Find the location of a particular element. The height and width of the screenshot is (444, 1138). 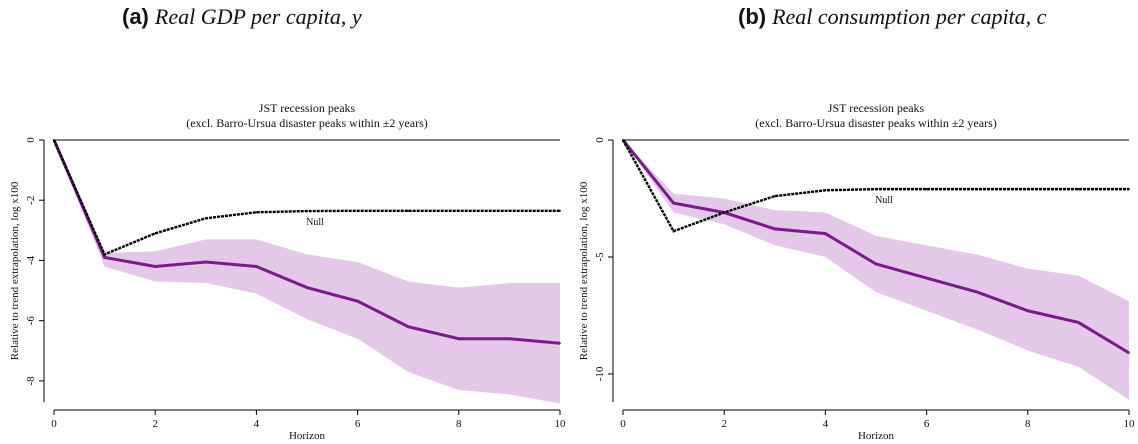

caption-panel-b: (b) Real consumption per capita, c is located at coordinates (892, 17).